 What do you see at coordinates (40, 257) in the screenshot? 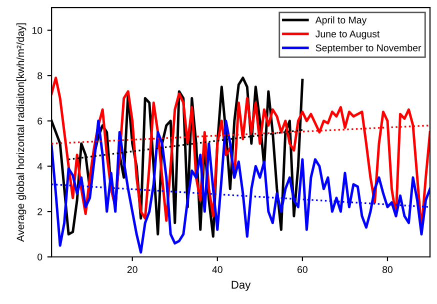
I see `y-tick-label: 0` at bounding box center [40, 257].